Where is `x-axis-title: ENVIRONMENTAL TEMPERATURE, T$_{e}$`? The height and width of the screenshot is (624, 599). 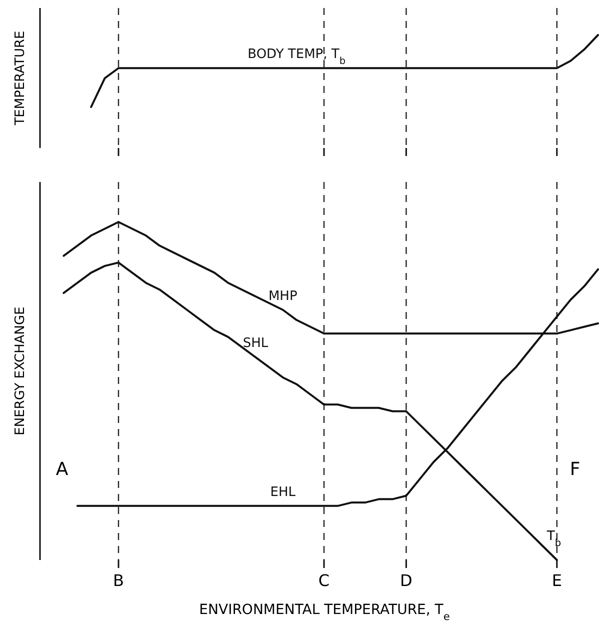 x-axis-title: ENVIRONMENTAL TEMPERATURE, T$_{e}$ is located at coordinates (324, 612).